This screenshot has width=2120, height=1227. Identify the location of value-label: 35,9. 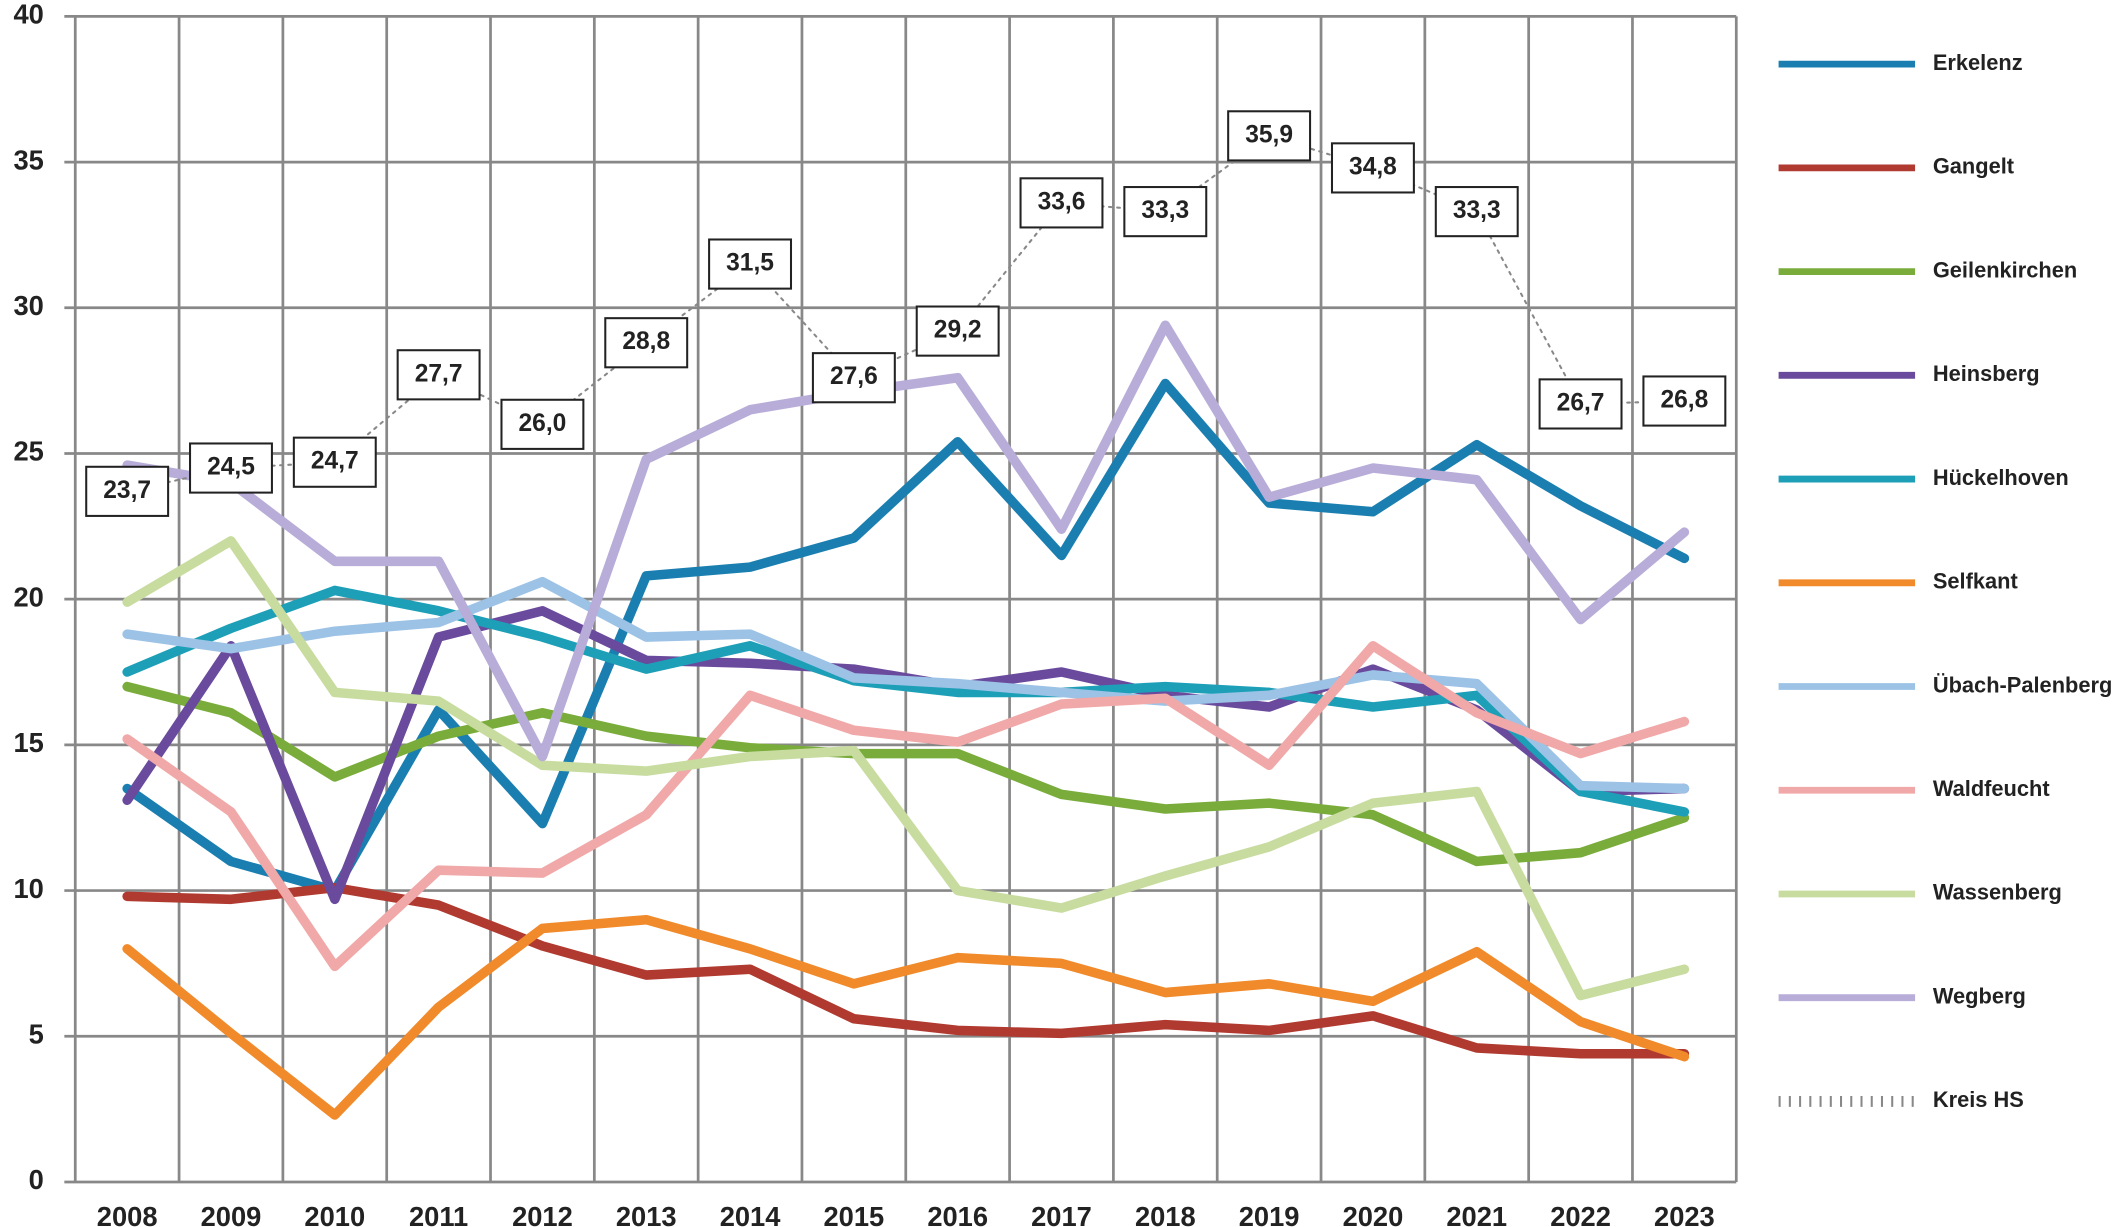
(1269, 136).